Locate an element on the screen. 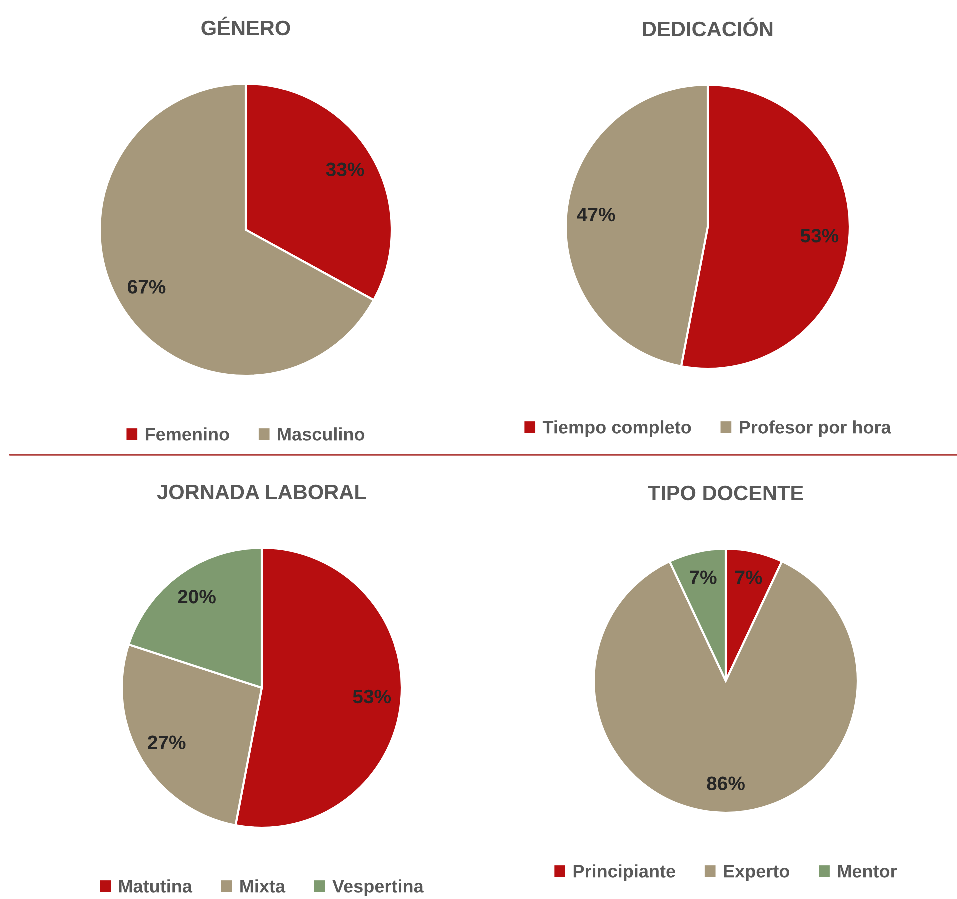 The image size is (957, 899). data-label: 86% is located at coordinates (726, 783).